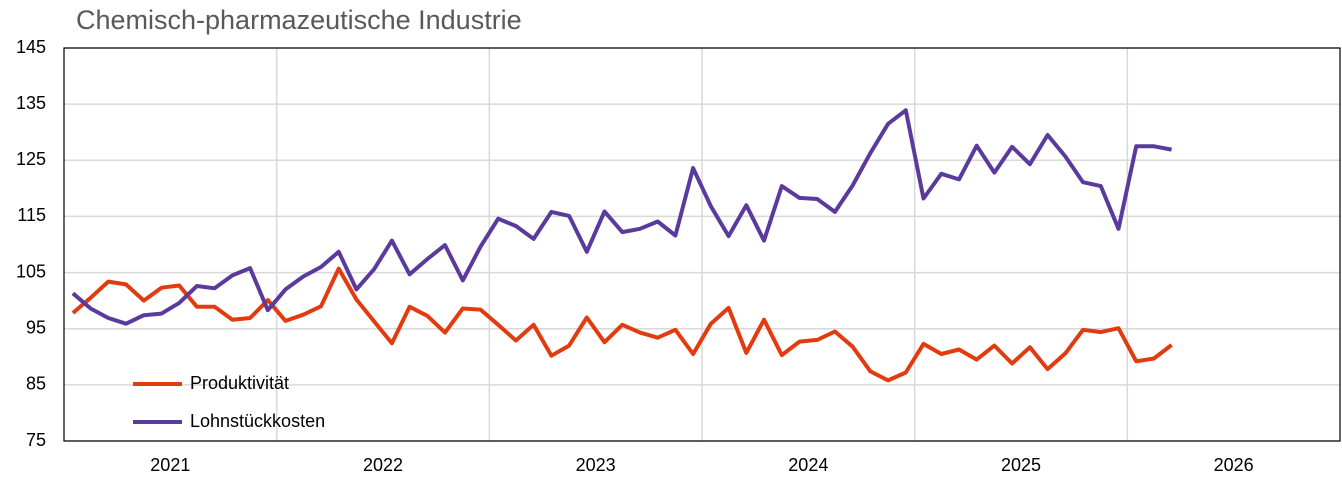 The image size is (1342, 484). What do you see at coordinates (36, 440) in the screenshot?
I see `y-tick-label: 75` at bounding box center [36, 440].